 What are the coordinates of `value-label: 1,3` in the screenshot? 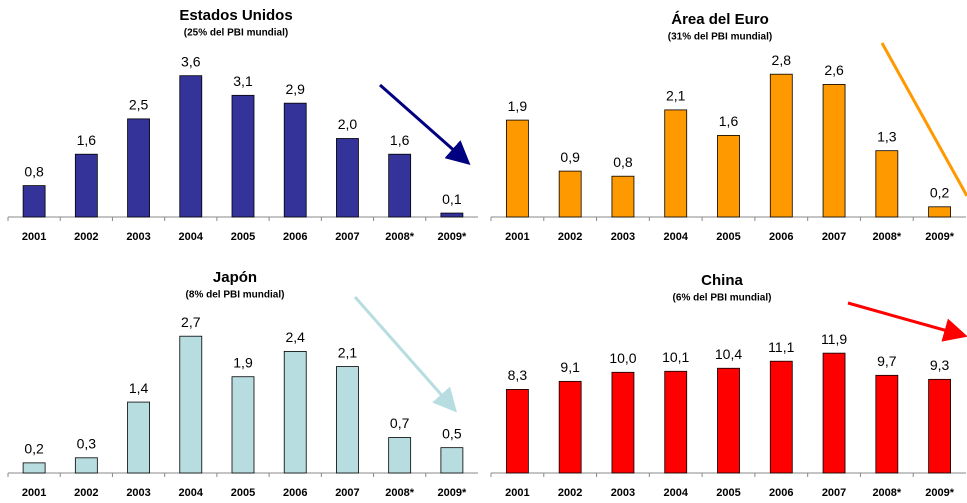 It's located at (887, 136).